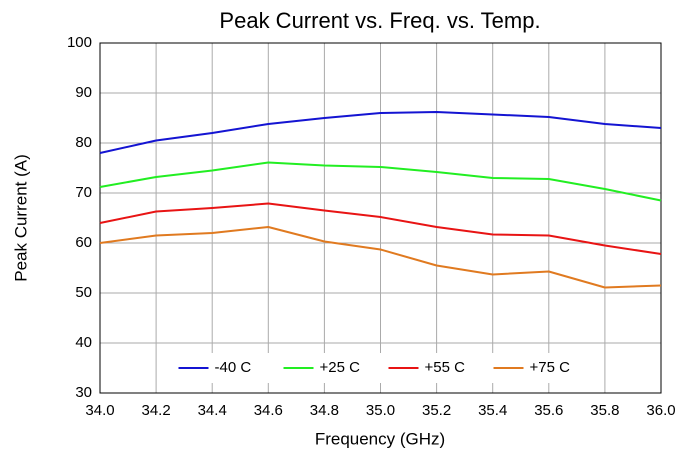  I want to click on y-tick-label: 60, so click(83, 242).